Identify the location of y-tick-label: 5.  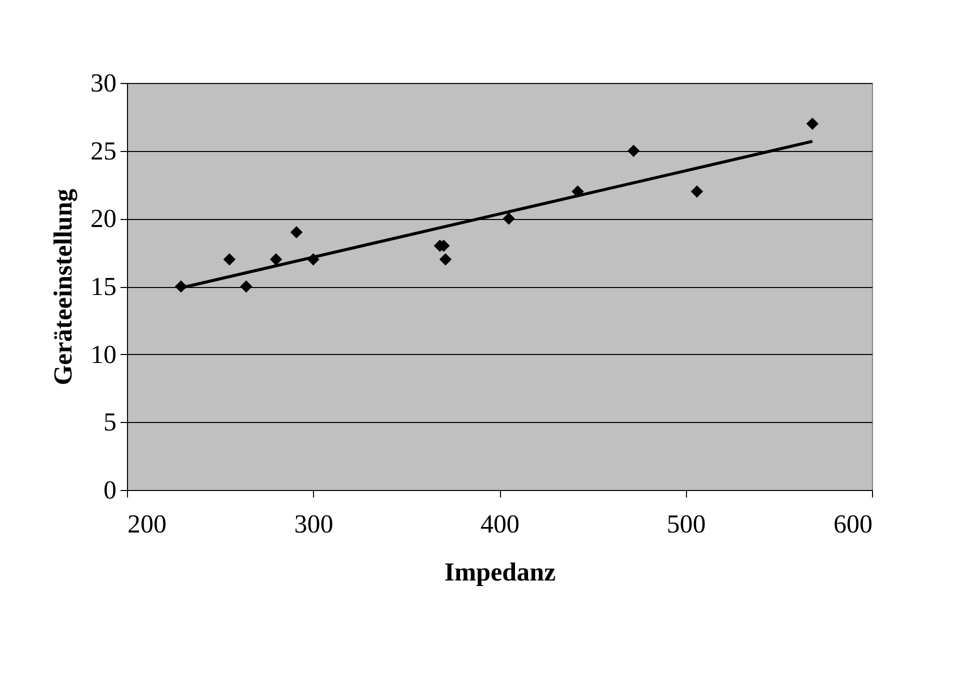
(110, 422).